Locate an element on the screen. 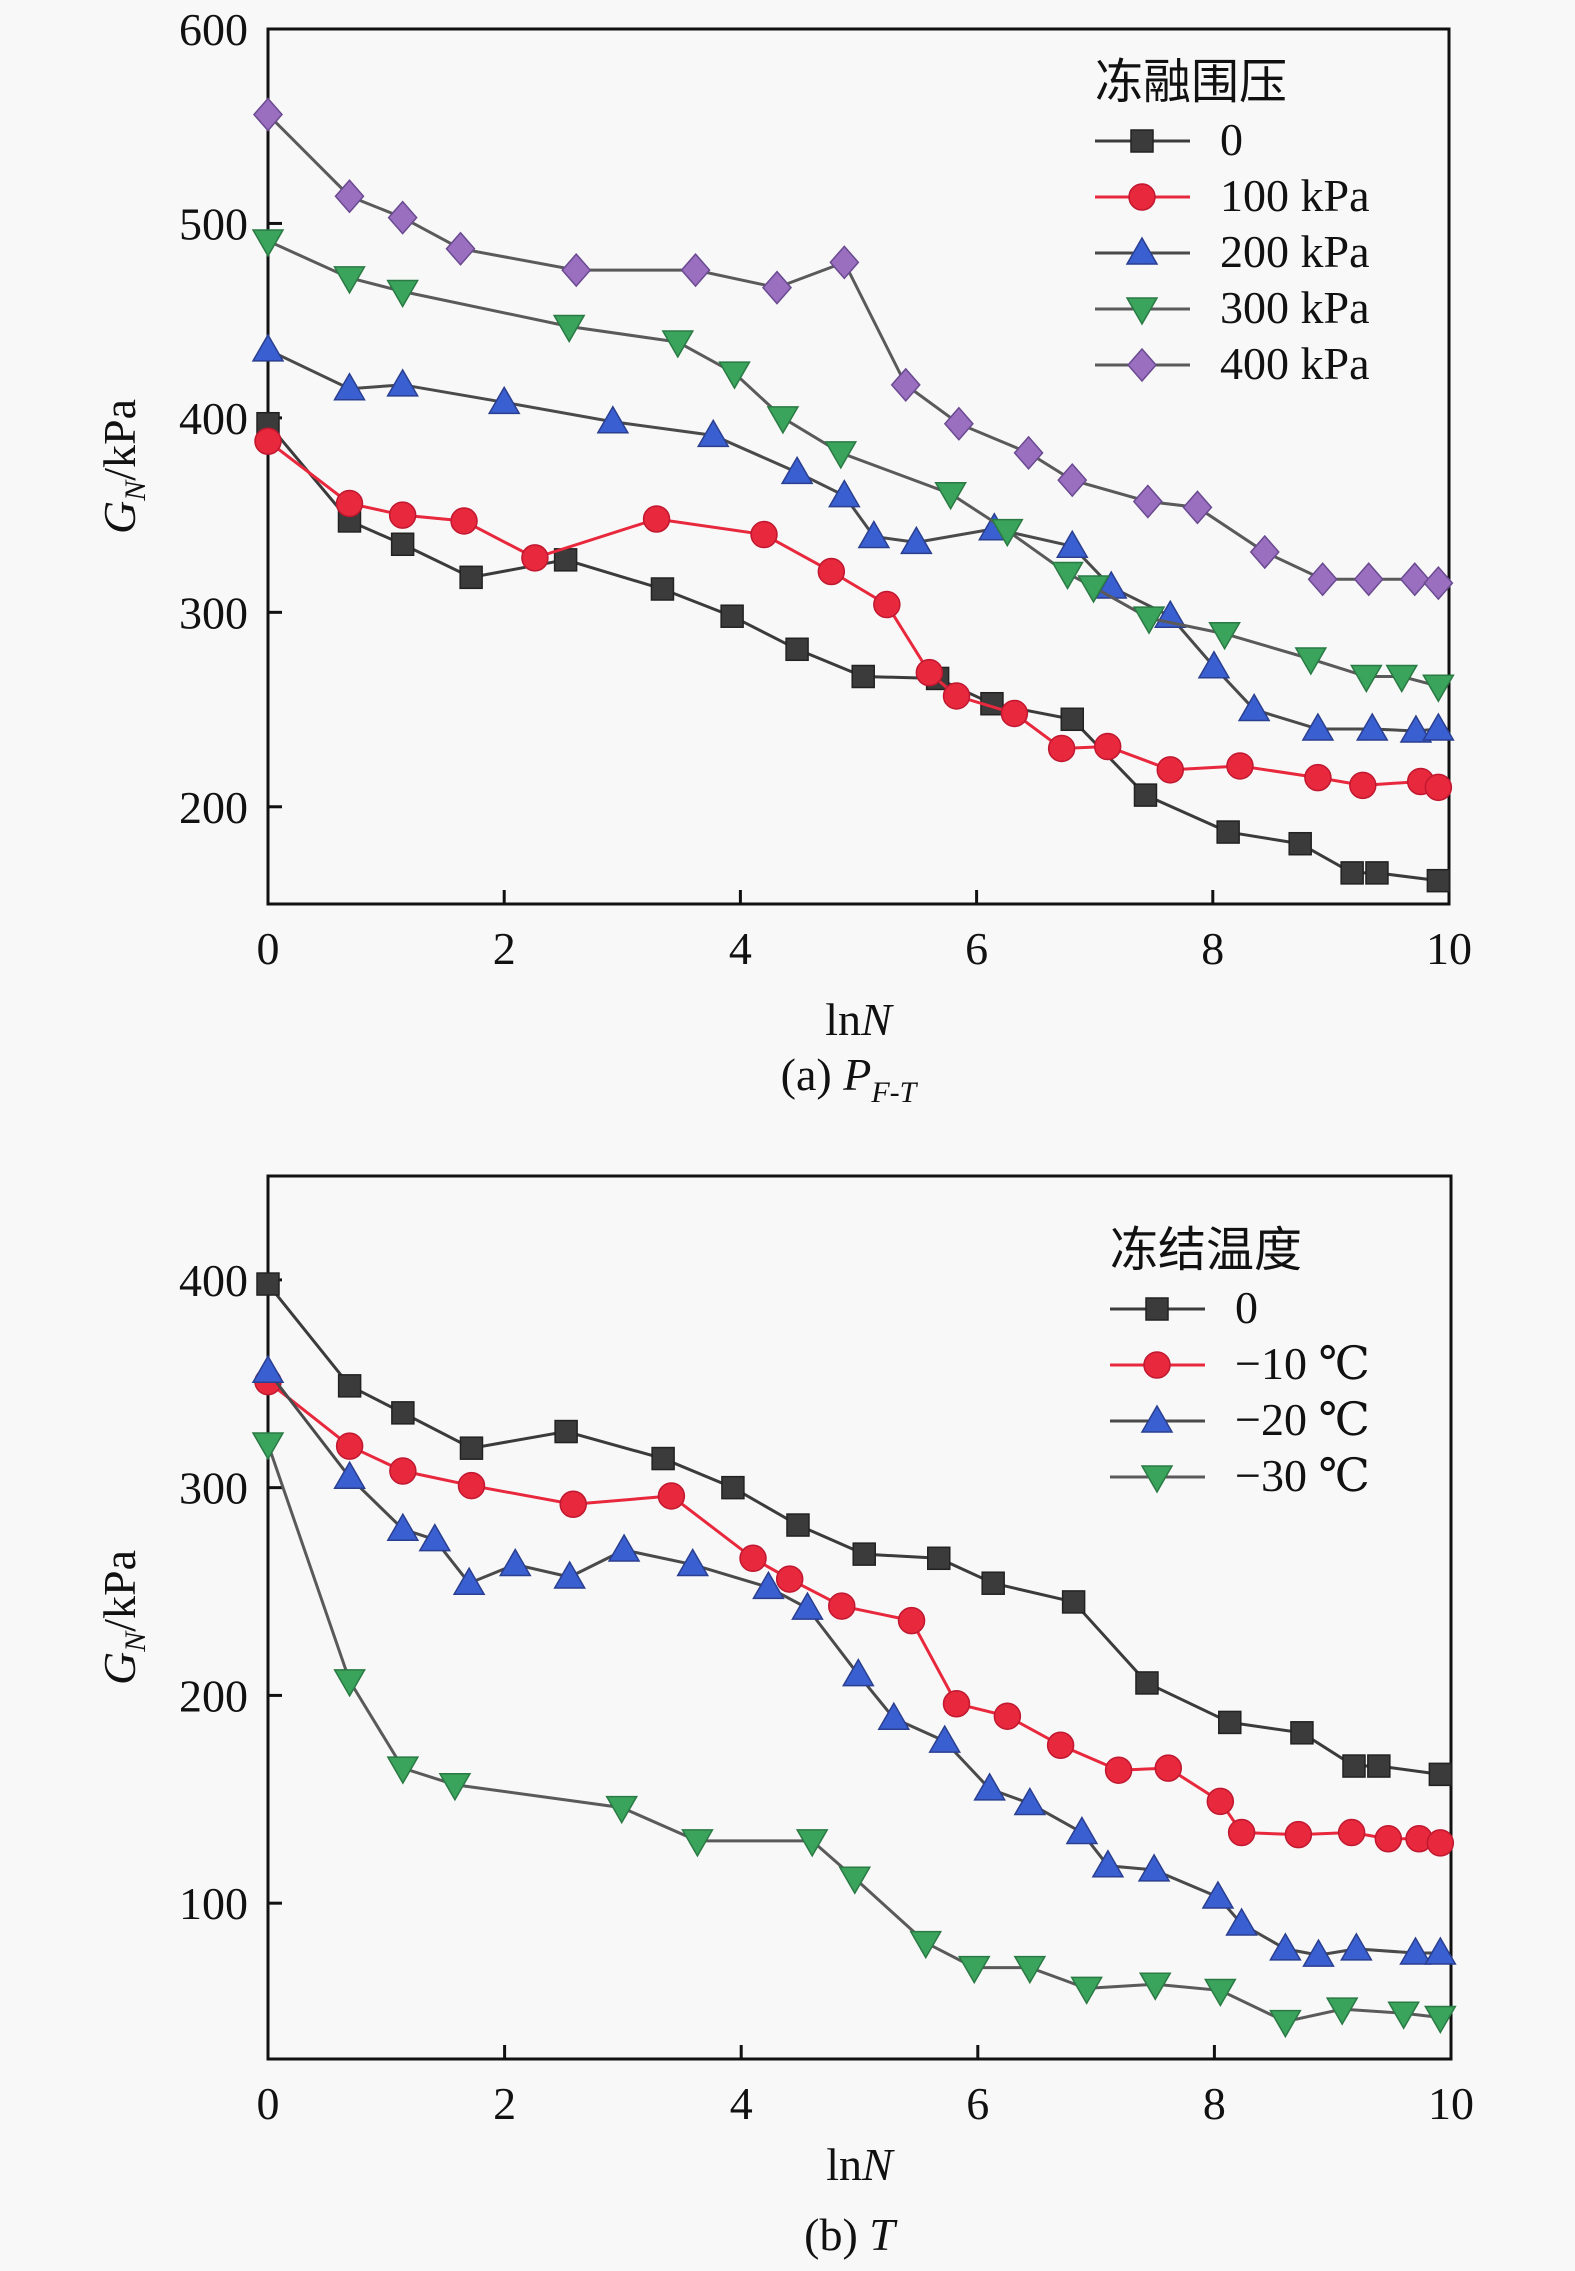  x-axis-label: lnN is located at coordinates (859, 1019).